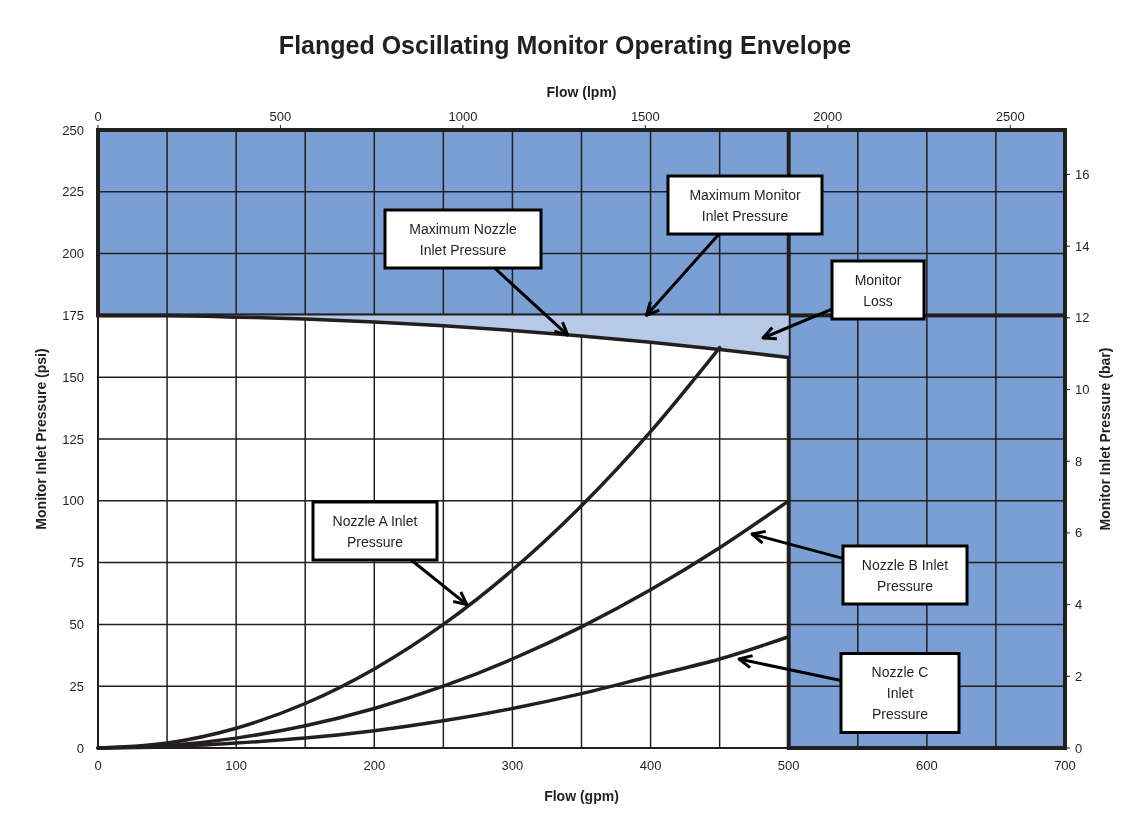 The height and width of the screenshot is (824, 1130). What do you see at coordinates (73, 130) in the screenshot?
I see `y-tick-label: 250` at bounding box center [73, 130].